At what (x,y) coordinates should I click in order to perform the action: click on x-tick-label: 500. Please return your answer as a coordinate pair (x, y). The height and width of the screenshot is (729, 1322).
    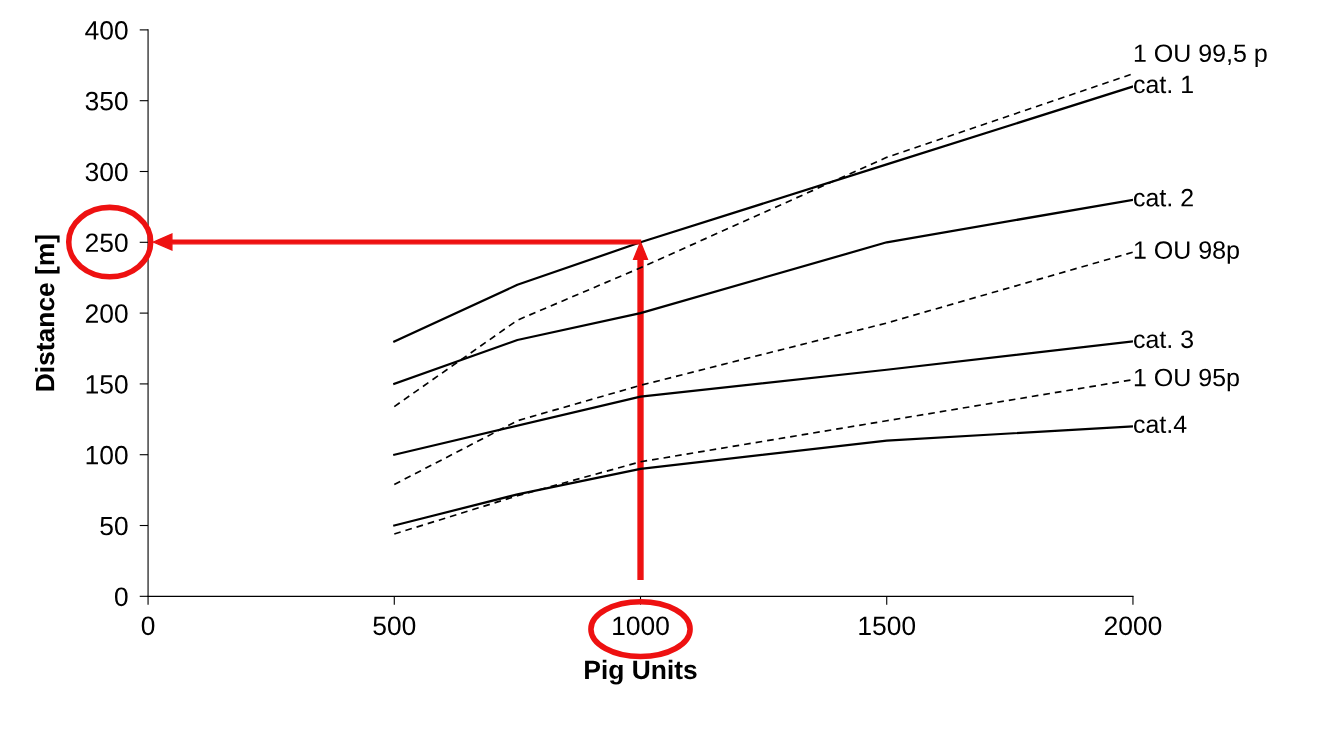
    Looking at the image, I should click on (394, 626).